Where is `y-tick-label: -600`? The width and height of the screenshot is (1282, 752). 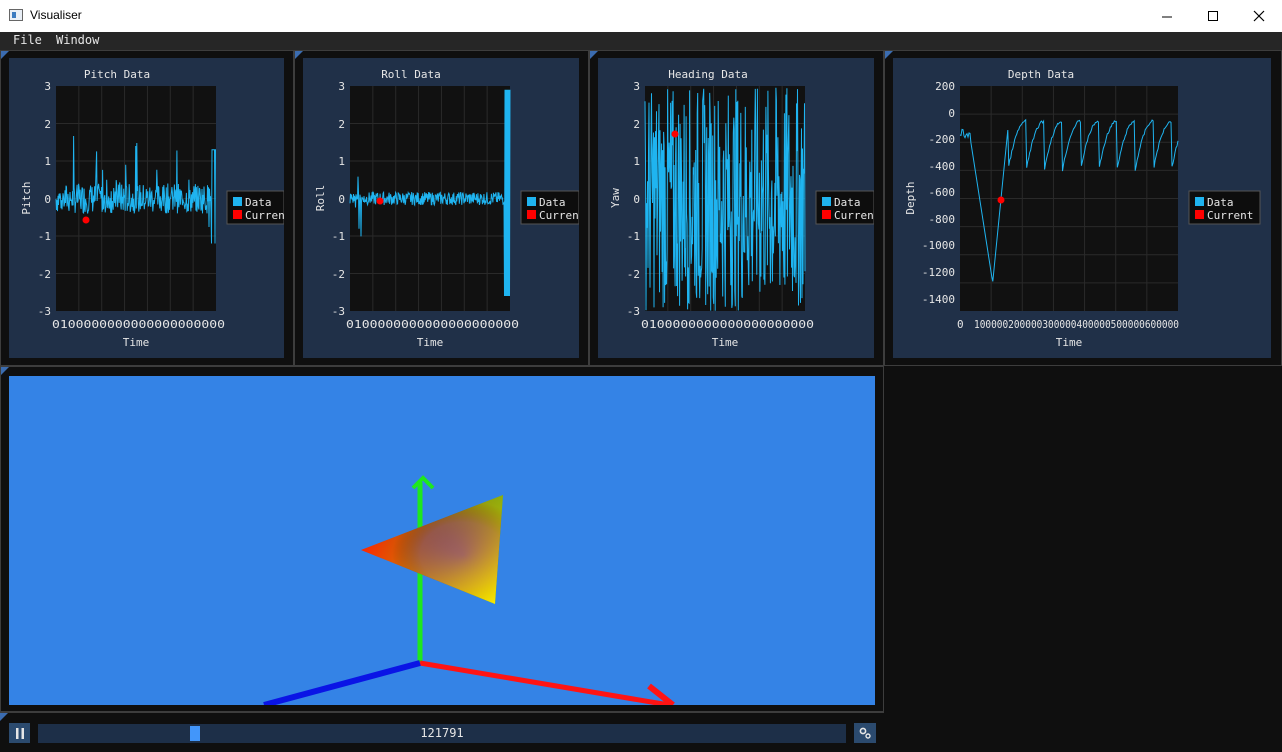
y-tick-label: -600 is located at coordinates (942, 192).